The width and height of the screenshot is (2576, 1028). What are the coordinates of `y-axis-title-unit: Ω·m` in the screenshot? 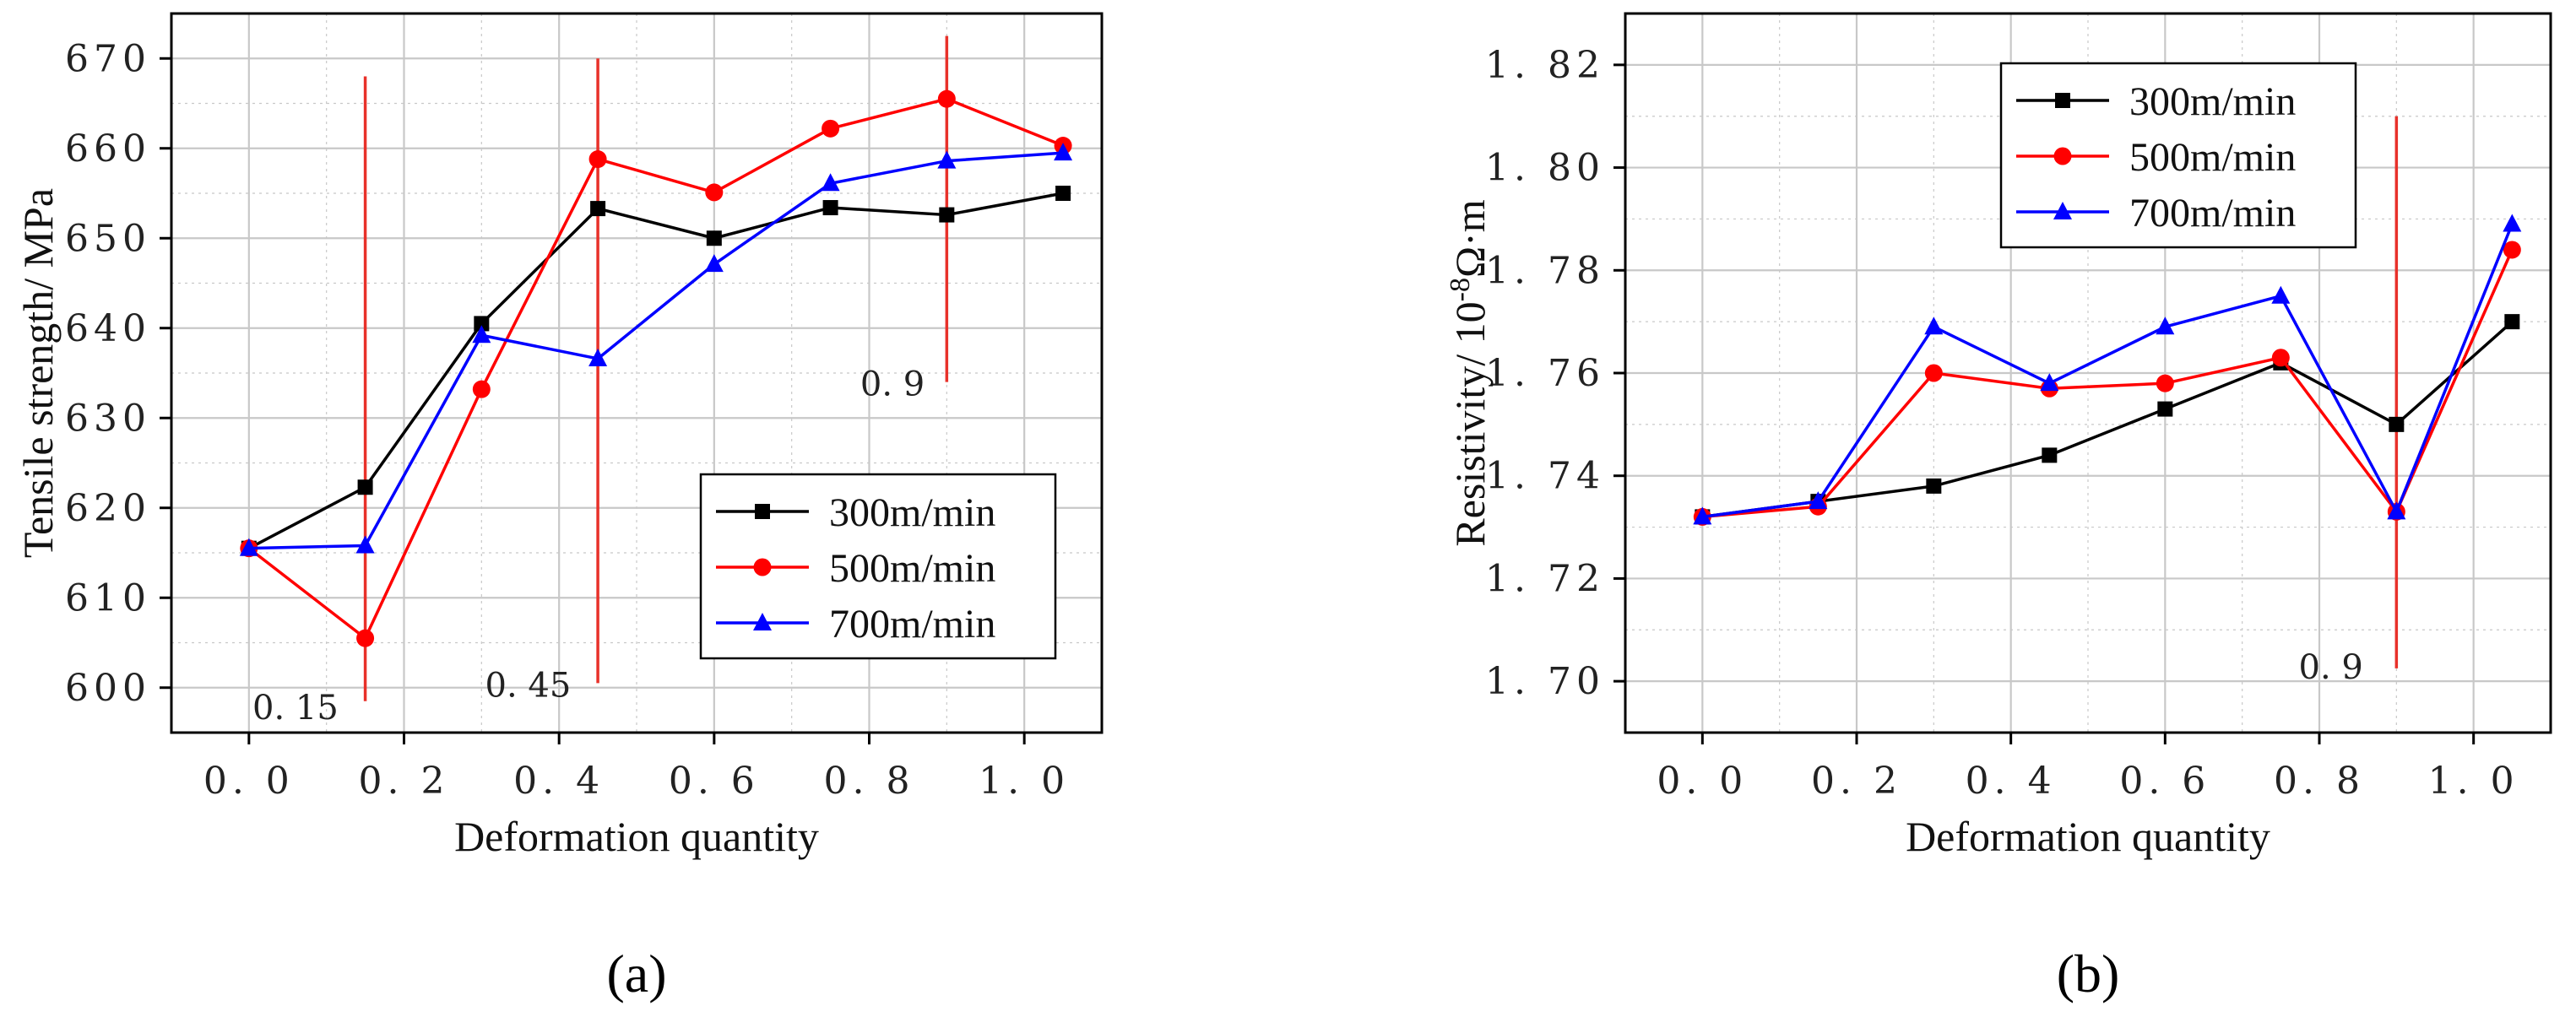 It's located at (1470, 238).